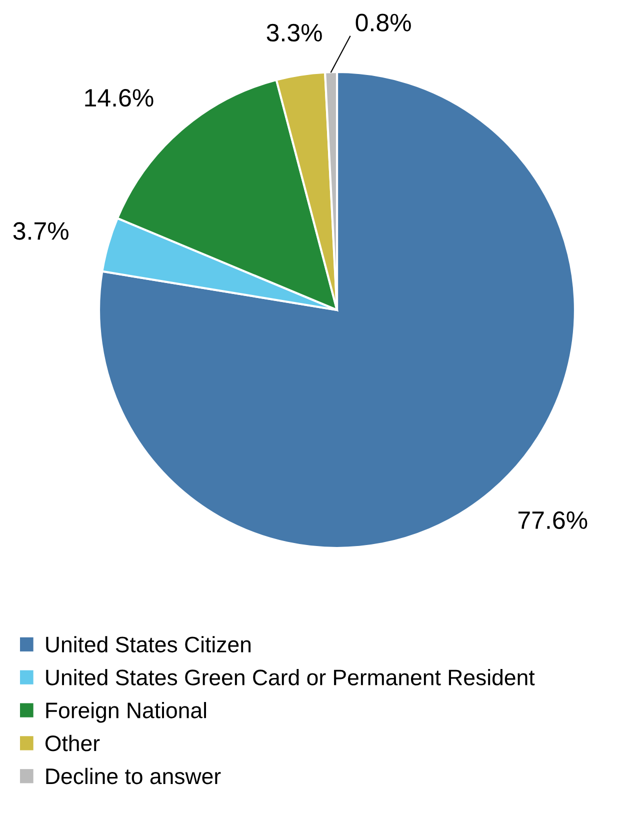 The image size is (619, 827). What do you see at coordinates (553, 520) in the screenshot?
I see `data-label: 77.6%` at bounding box center [553, 520].